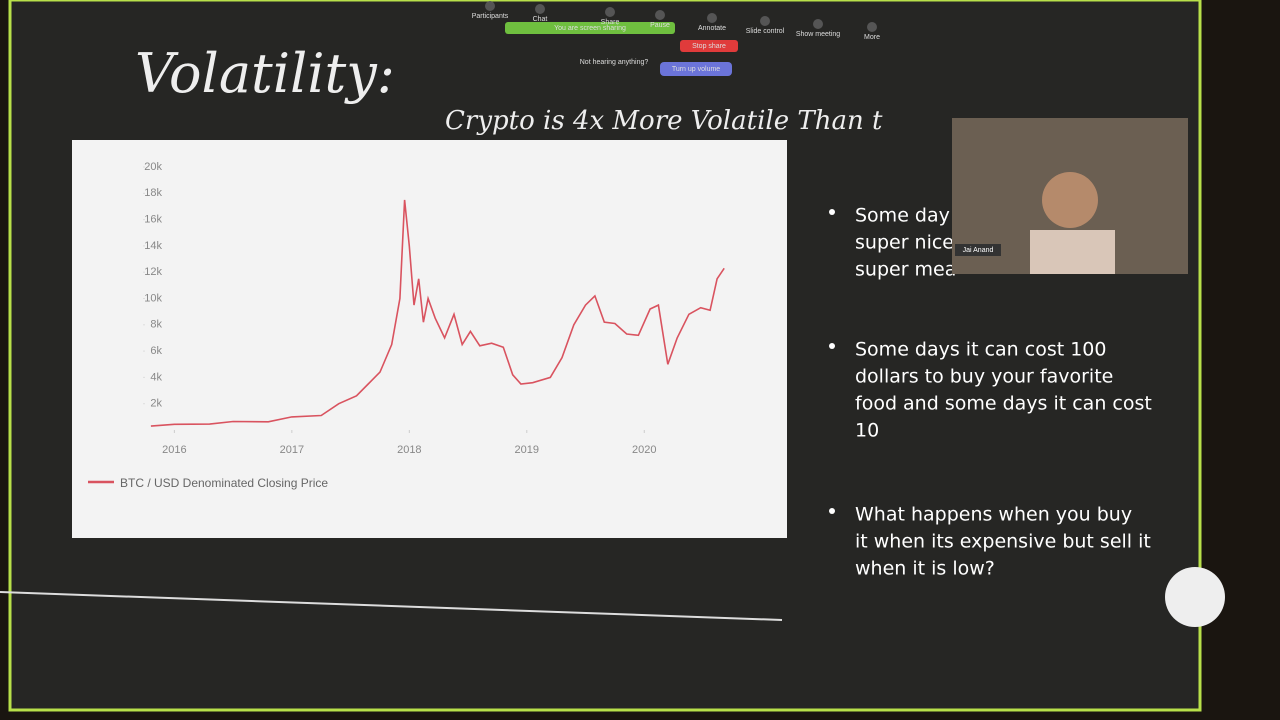  I want to click on audio-button-label: Turn up volume, so click(696, 69).